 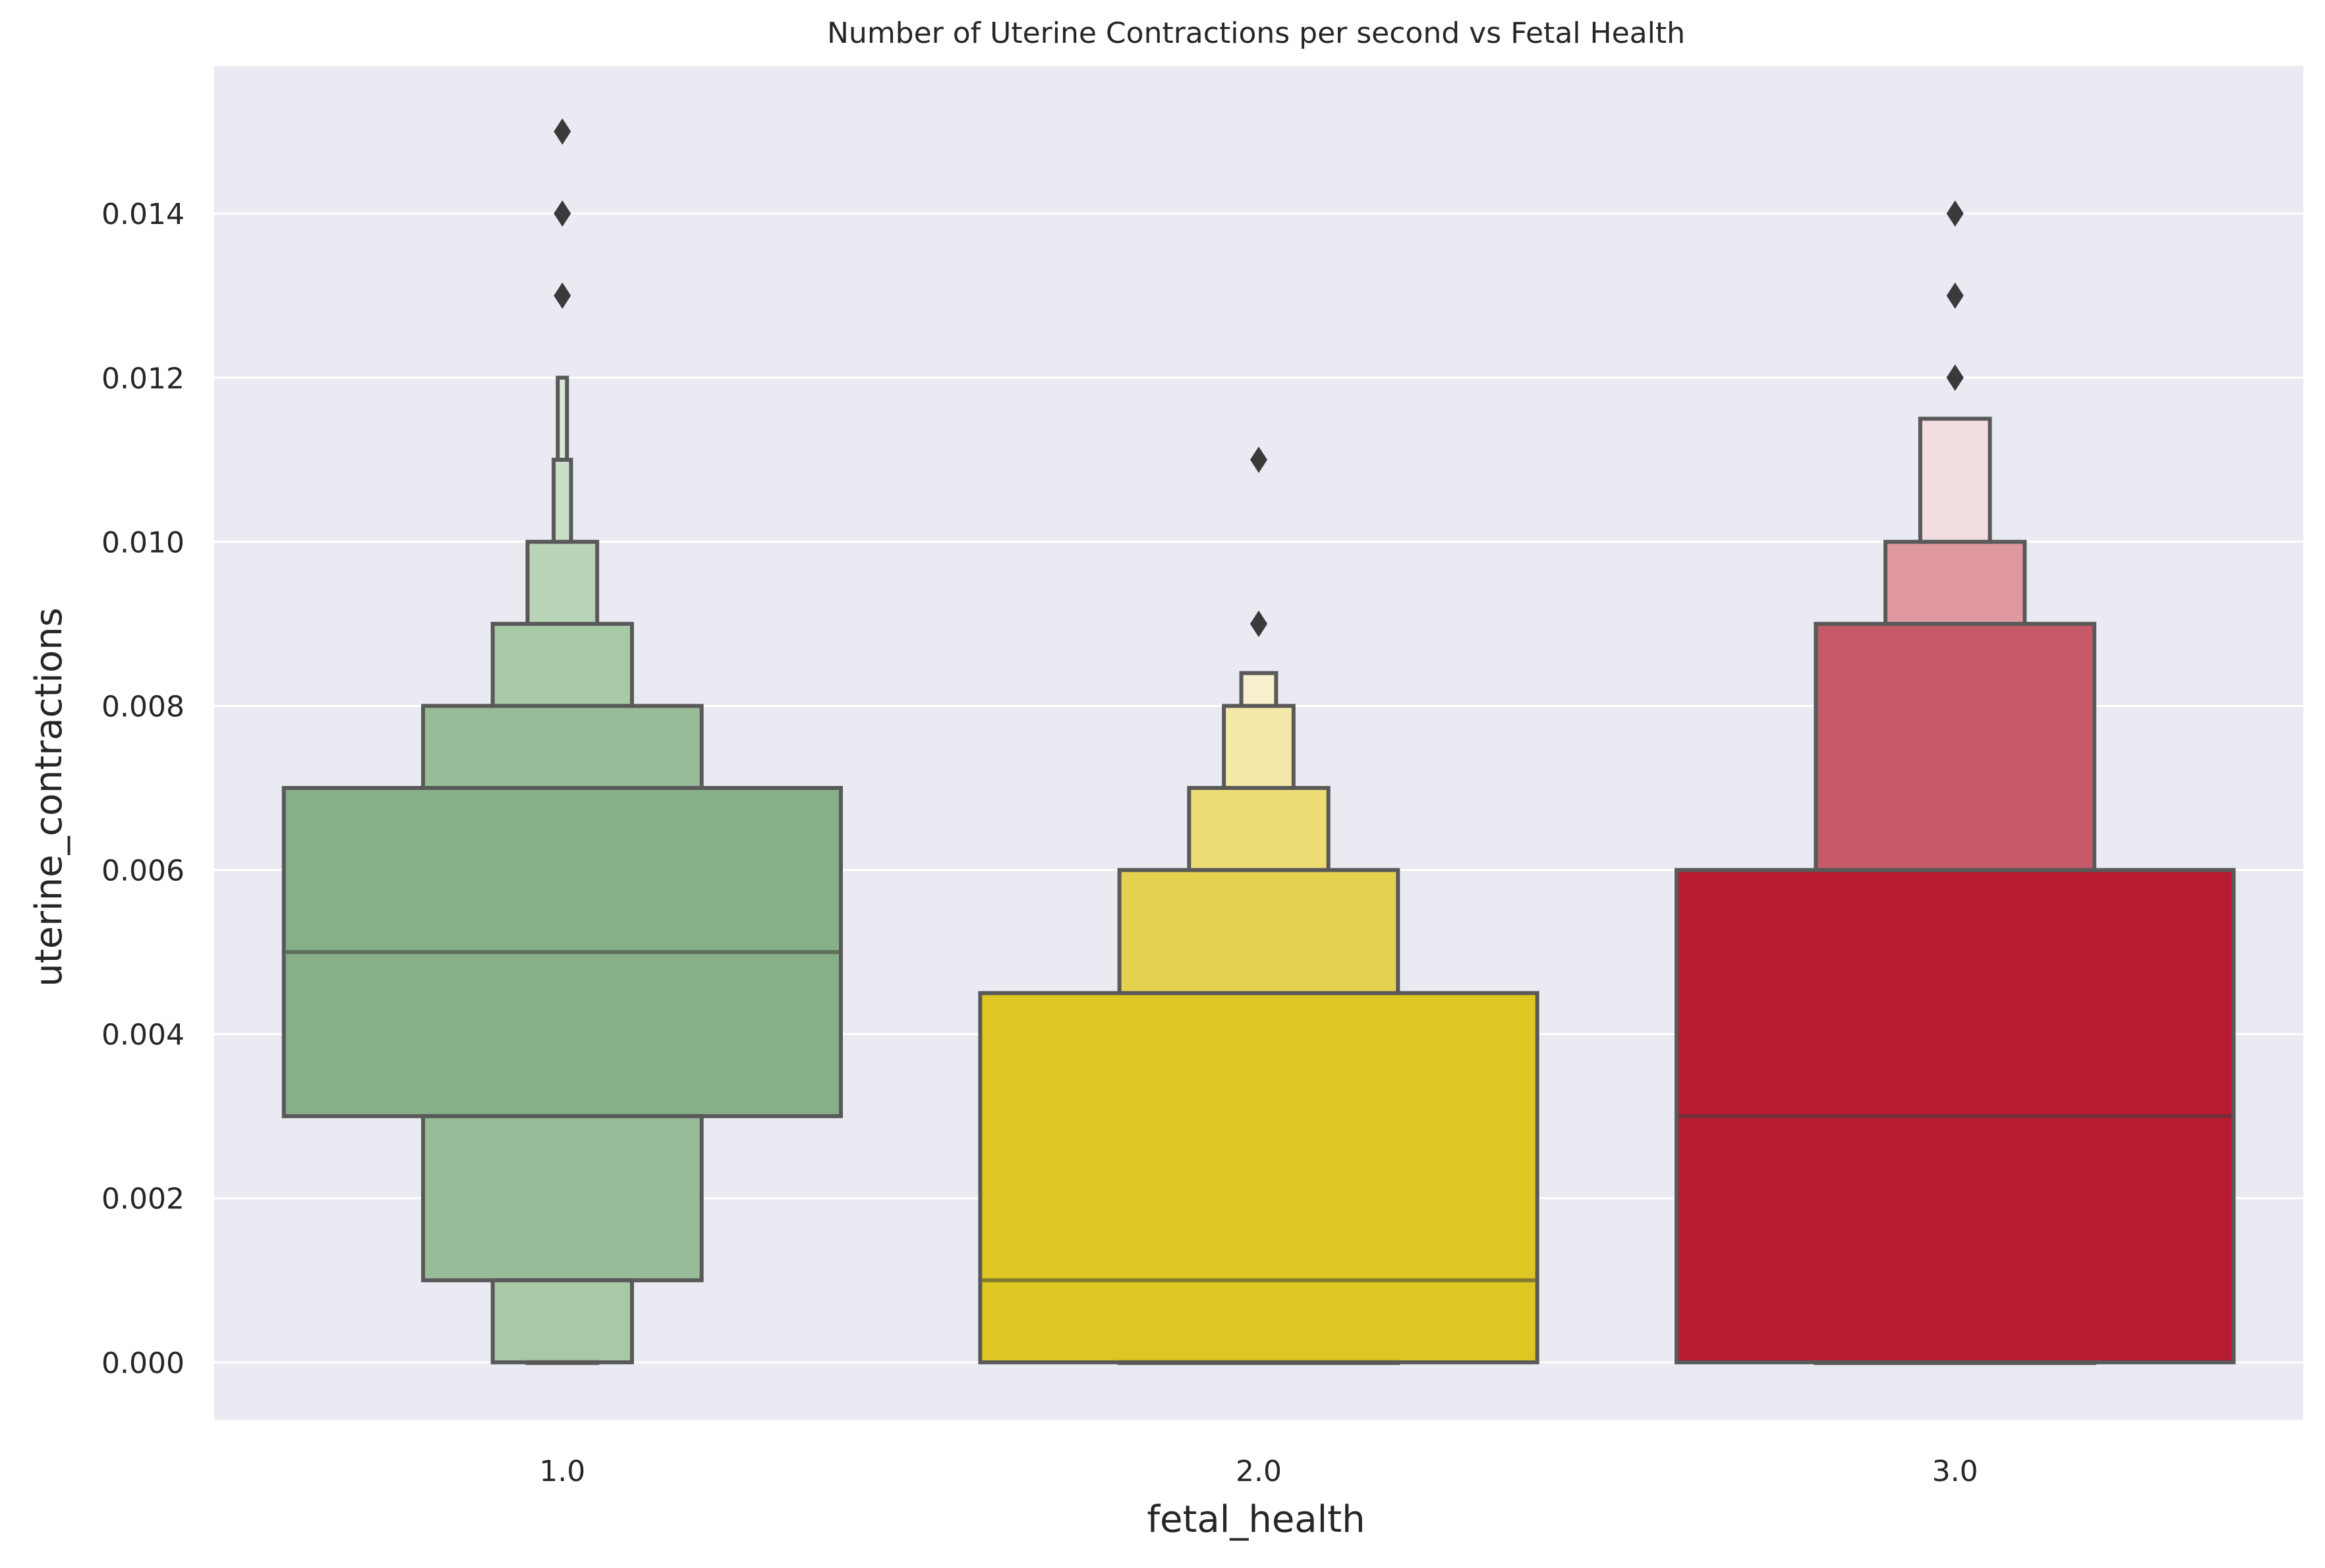 I want to click on y-tick-label: 0.014, so click(x=143, y=214).